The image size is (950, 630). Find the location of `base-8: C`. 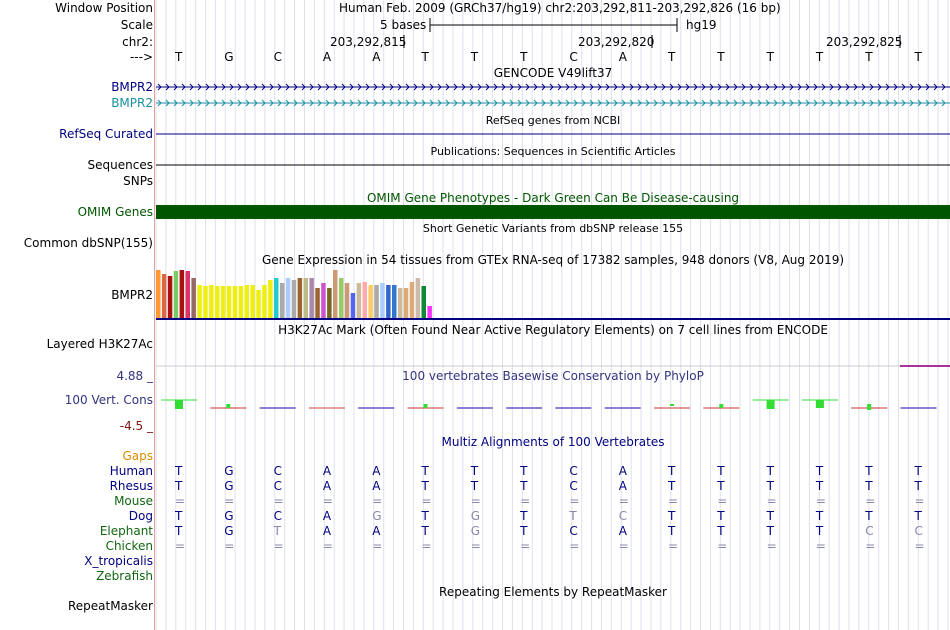

base-8: C is located at coordinates (573, 57).